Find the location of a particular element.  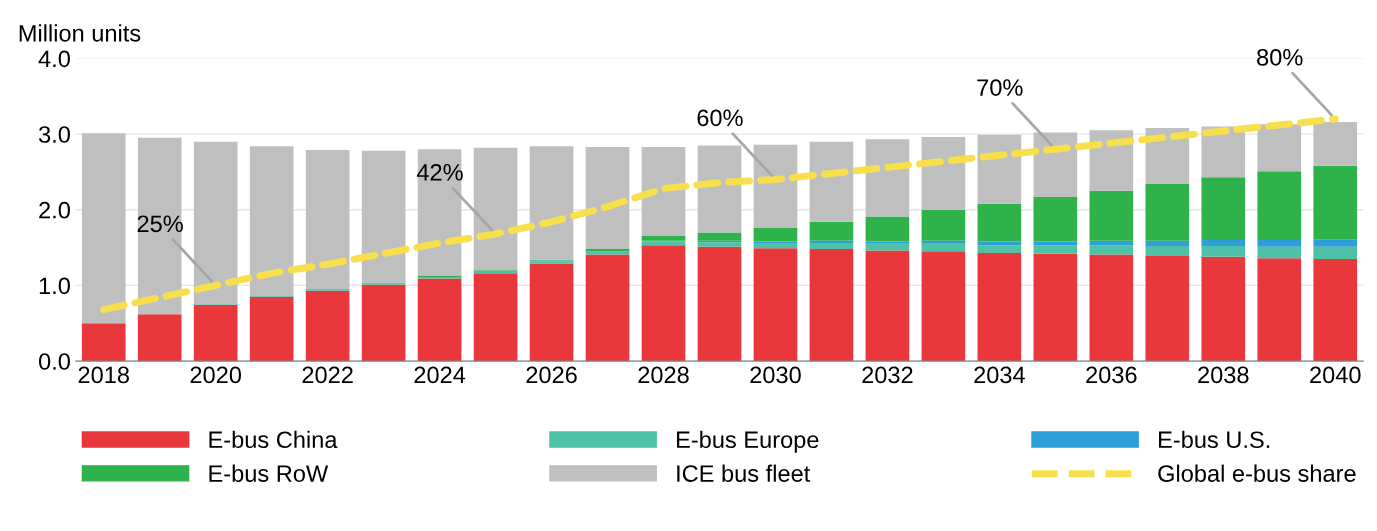

legend-label: E-bus RoW is located at coordinates (269, 473).